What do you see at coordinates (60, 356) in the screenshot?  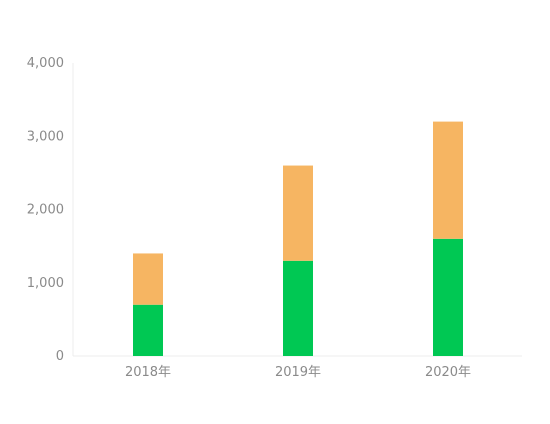 I see `y-tick-label: 0` at bounding box center [60, 356].